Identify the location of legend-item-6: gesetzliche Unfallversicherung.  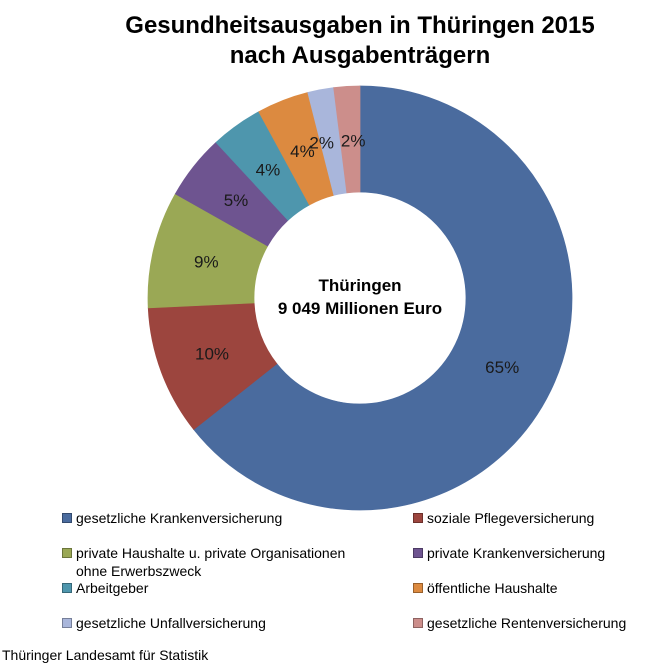
(237, 632).